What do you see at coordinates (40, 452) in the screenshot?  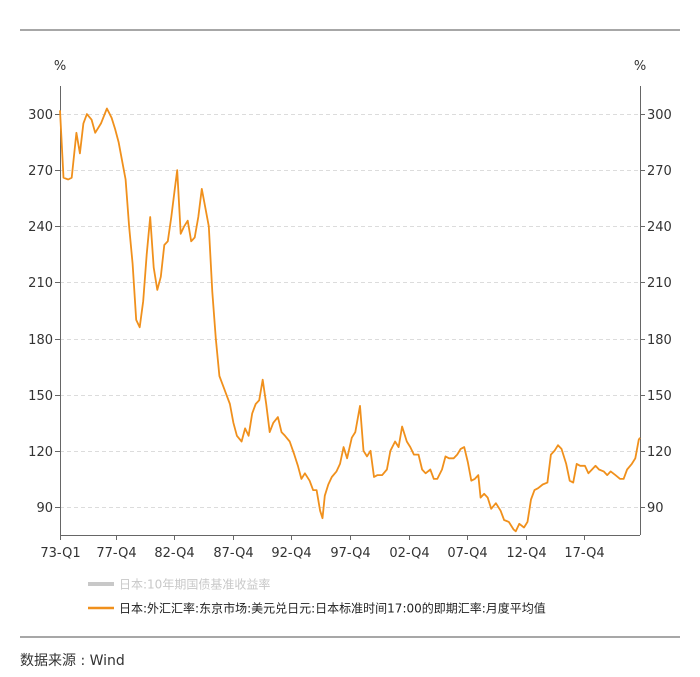 I see `y-tick-label-left: 120` at bounding box center [40, 452].